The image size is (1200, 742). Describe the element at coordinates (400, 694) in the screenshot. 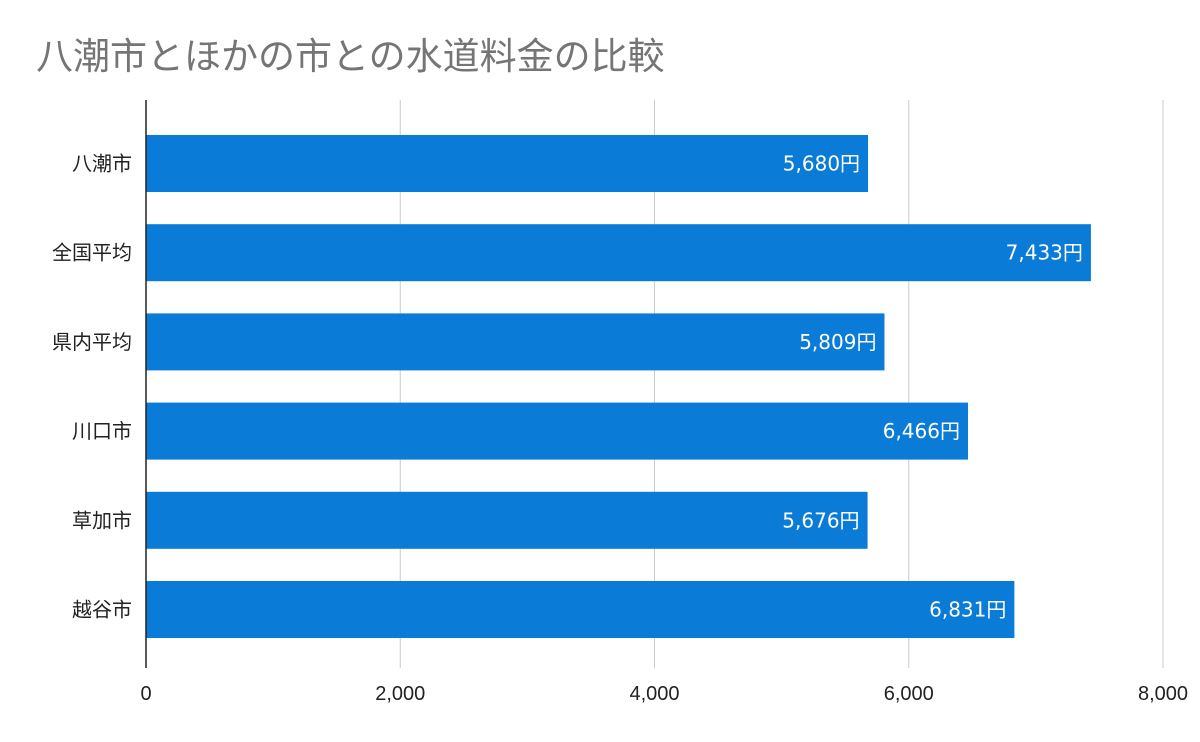

I see `x-tick-label: 2,000` at that location.